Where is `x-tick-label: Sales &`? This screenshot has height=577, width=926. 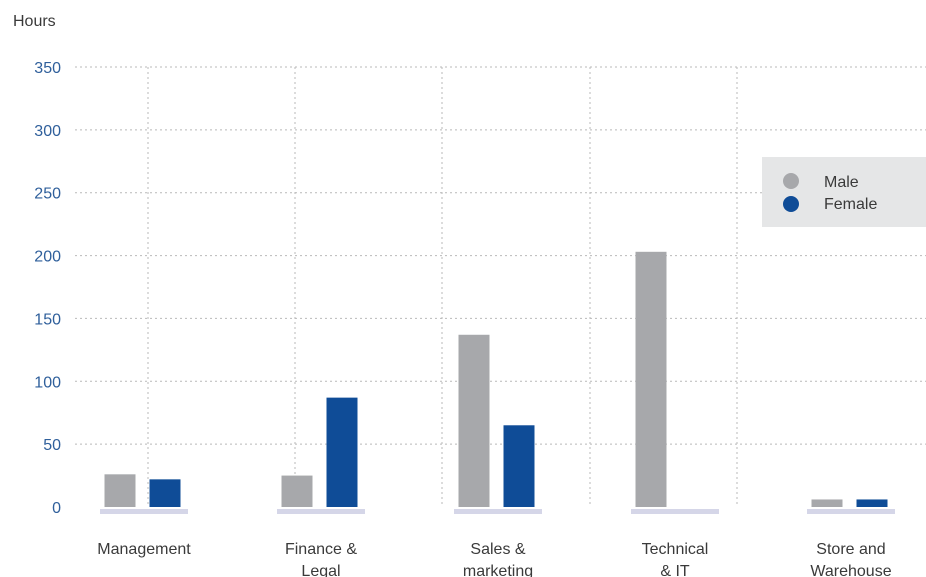
x-tick-label: Sales & is located at coordinates (497, 549).